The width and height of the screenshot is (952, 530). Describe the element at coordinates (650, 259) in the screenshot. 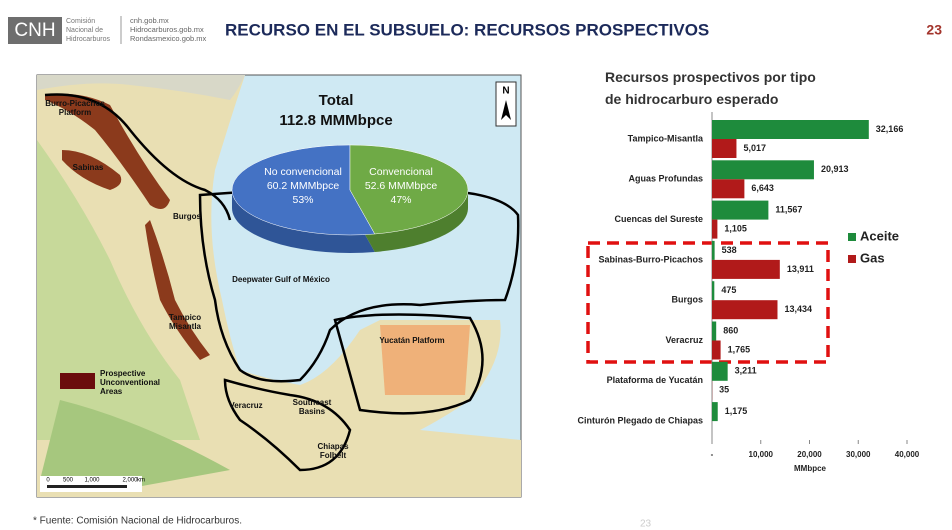

I see `category-label: Sabinas-Burro-Picachos` at that location.